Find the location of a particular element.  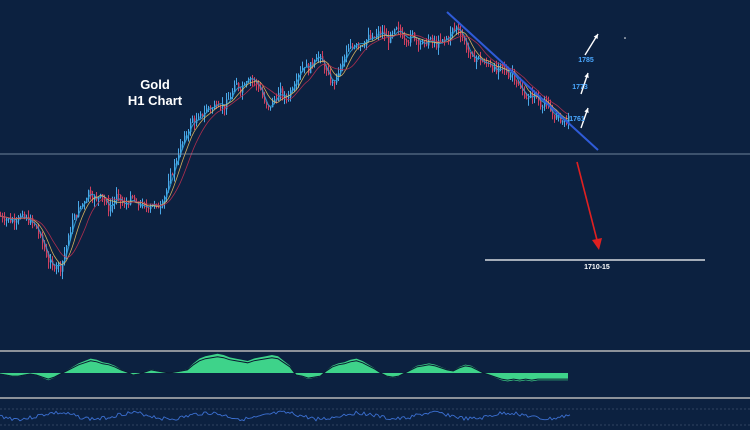

label-1773: 1773 is located at coordinates (580, 87).